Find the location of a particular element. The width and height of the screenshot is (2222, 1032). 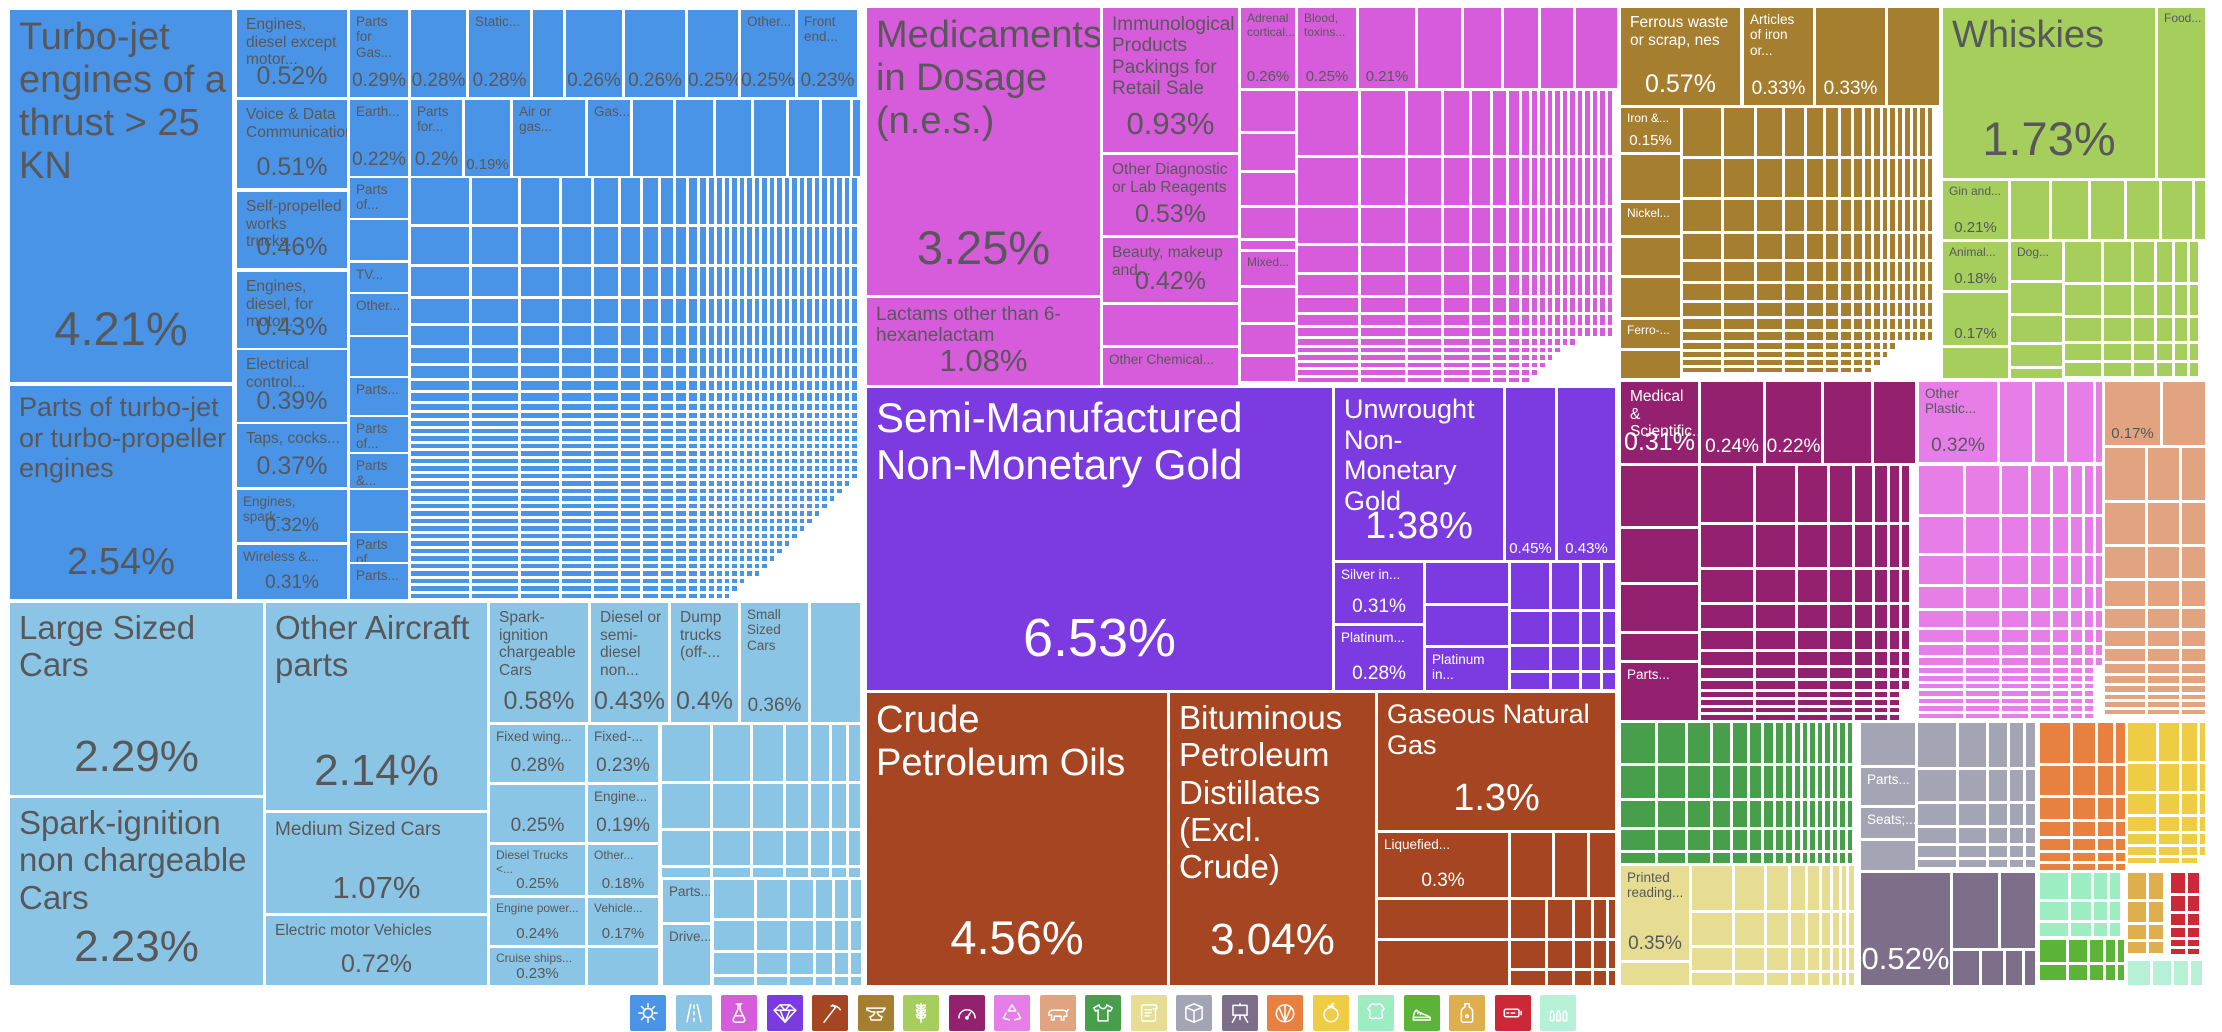

treemap-tile: Other Plastic... 0.32% is located at coordinates (1958, 422).